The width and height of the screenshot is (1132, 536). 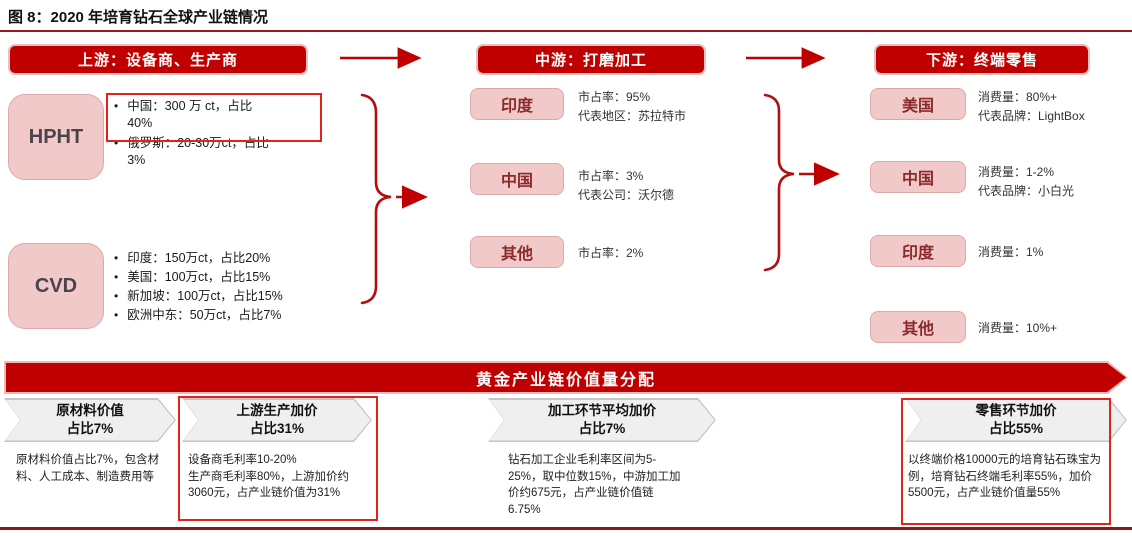 I want to click on midstream-info-china: 市占率：3% 代表公司：沃尔德, so click(x=626, y=185).